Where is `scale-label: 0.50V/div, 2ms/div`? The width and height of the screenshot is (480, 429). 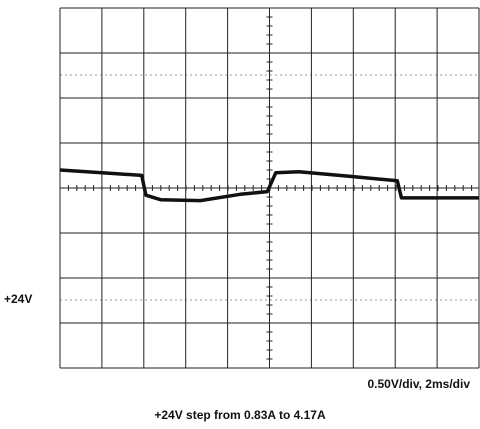
scale-label: 0.50V/div, 2ms/div is located at coordinates (419, 384).